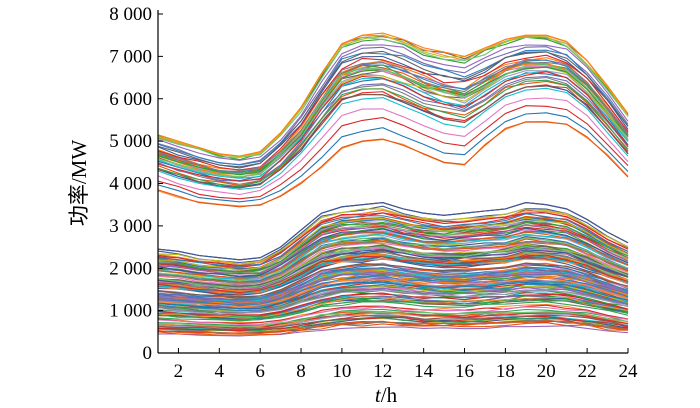  Describe the element at coordinates (130, 141) in the screenshot. I see `y-tick-label: 5 000` at that location.